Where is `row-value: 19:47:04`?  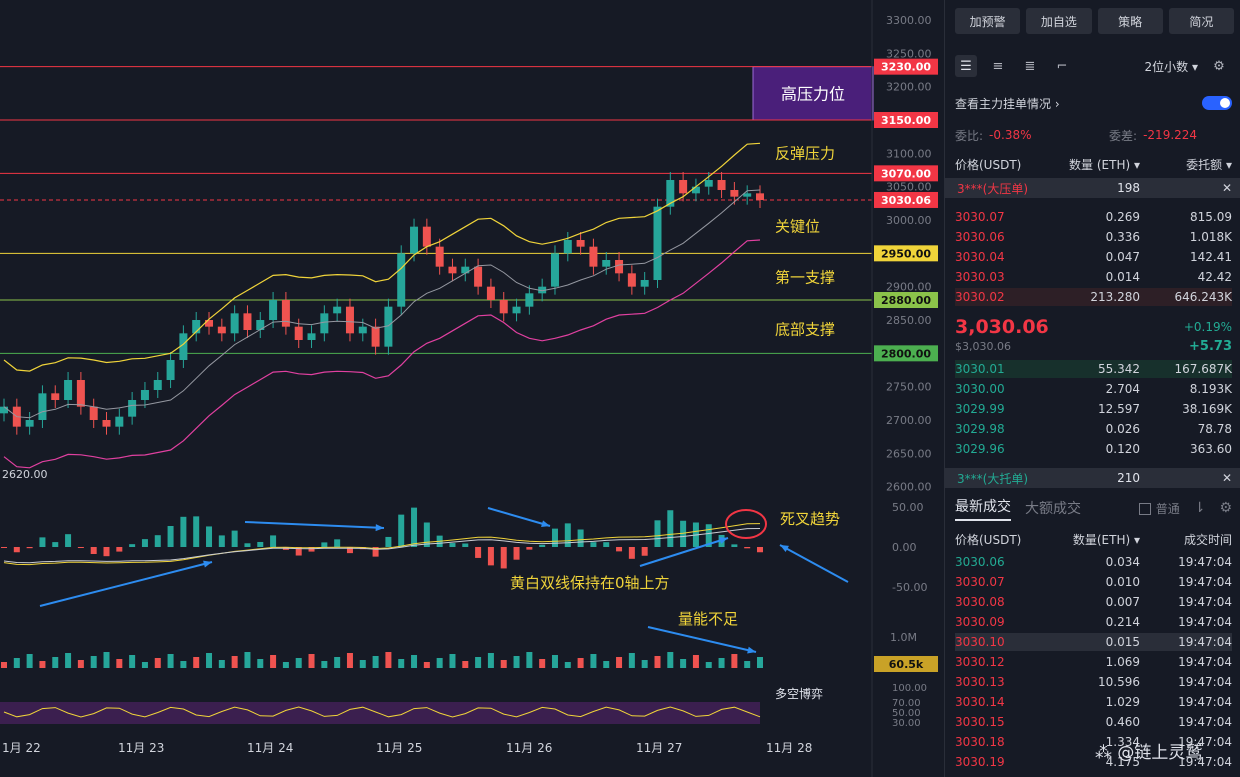
row-value: 19:47:04 is located at coordinates (1205, 682).